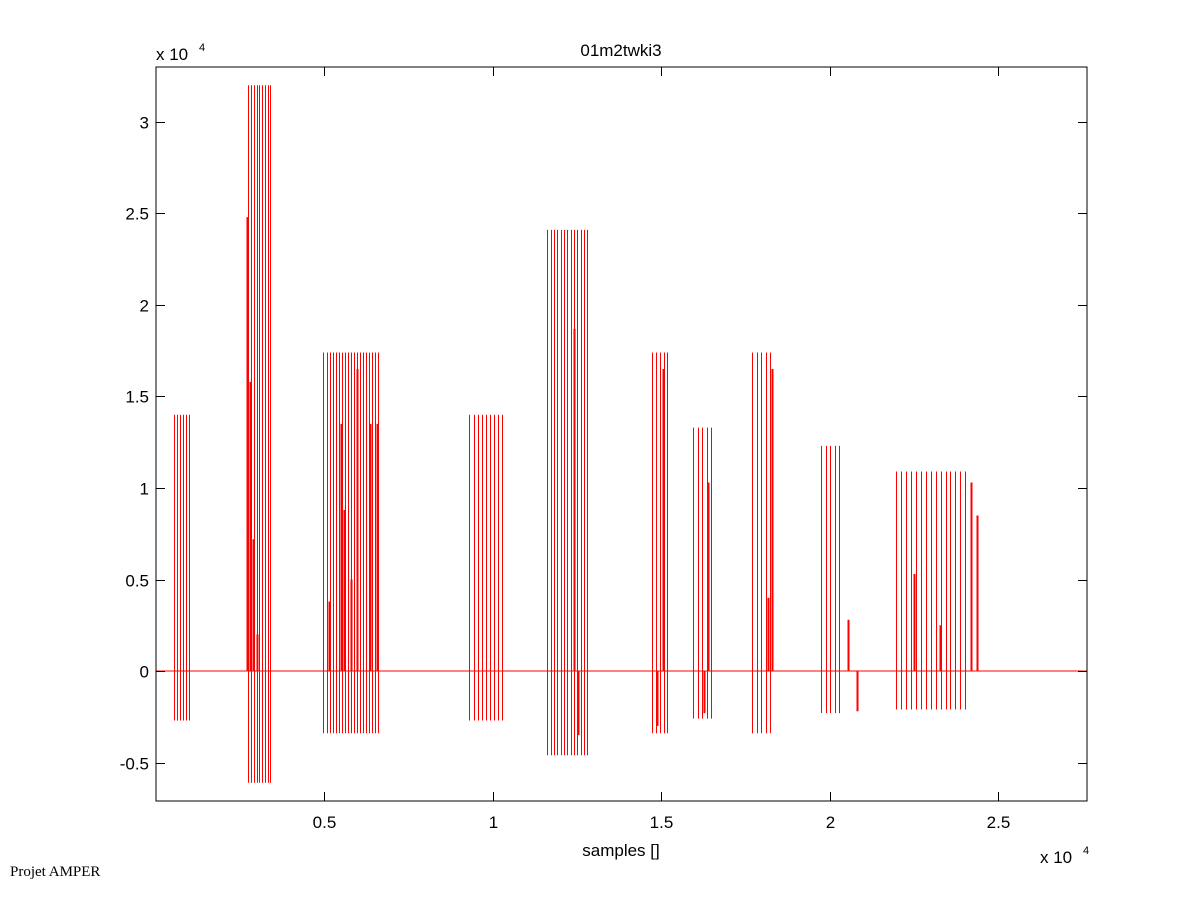  I want to click on x-axis-label: samples [], so click(620, 850).